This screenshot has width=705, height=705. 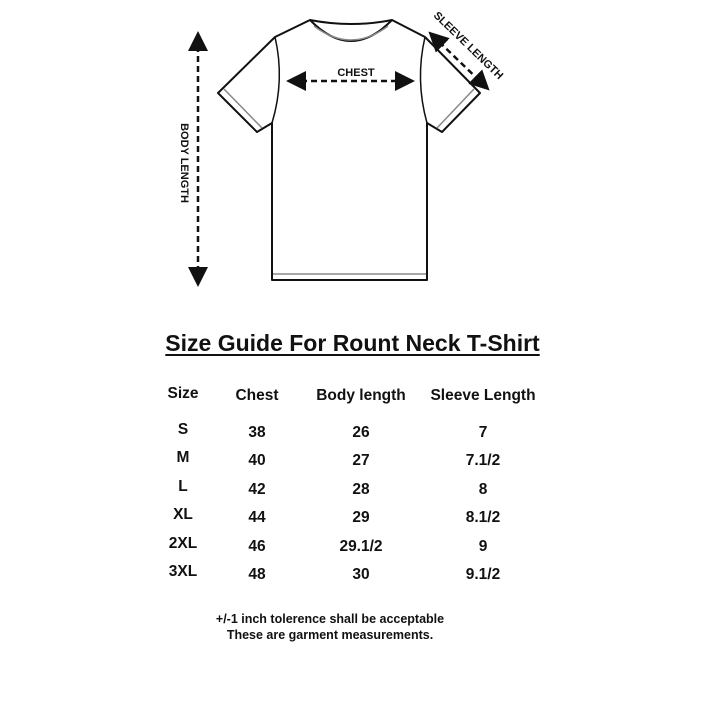 I want to click on cell-chest: 42, so click(x=257, y=489).